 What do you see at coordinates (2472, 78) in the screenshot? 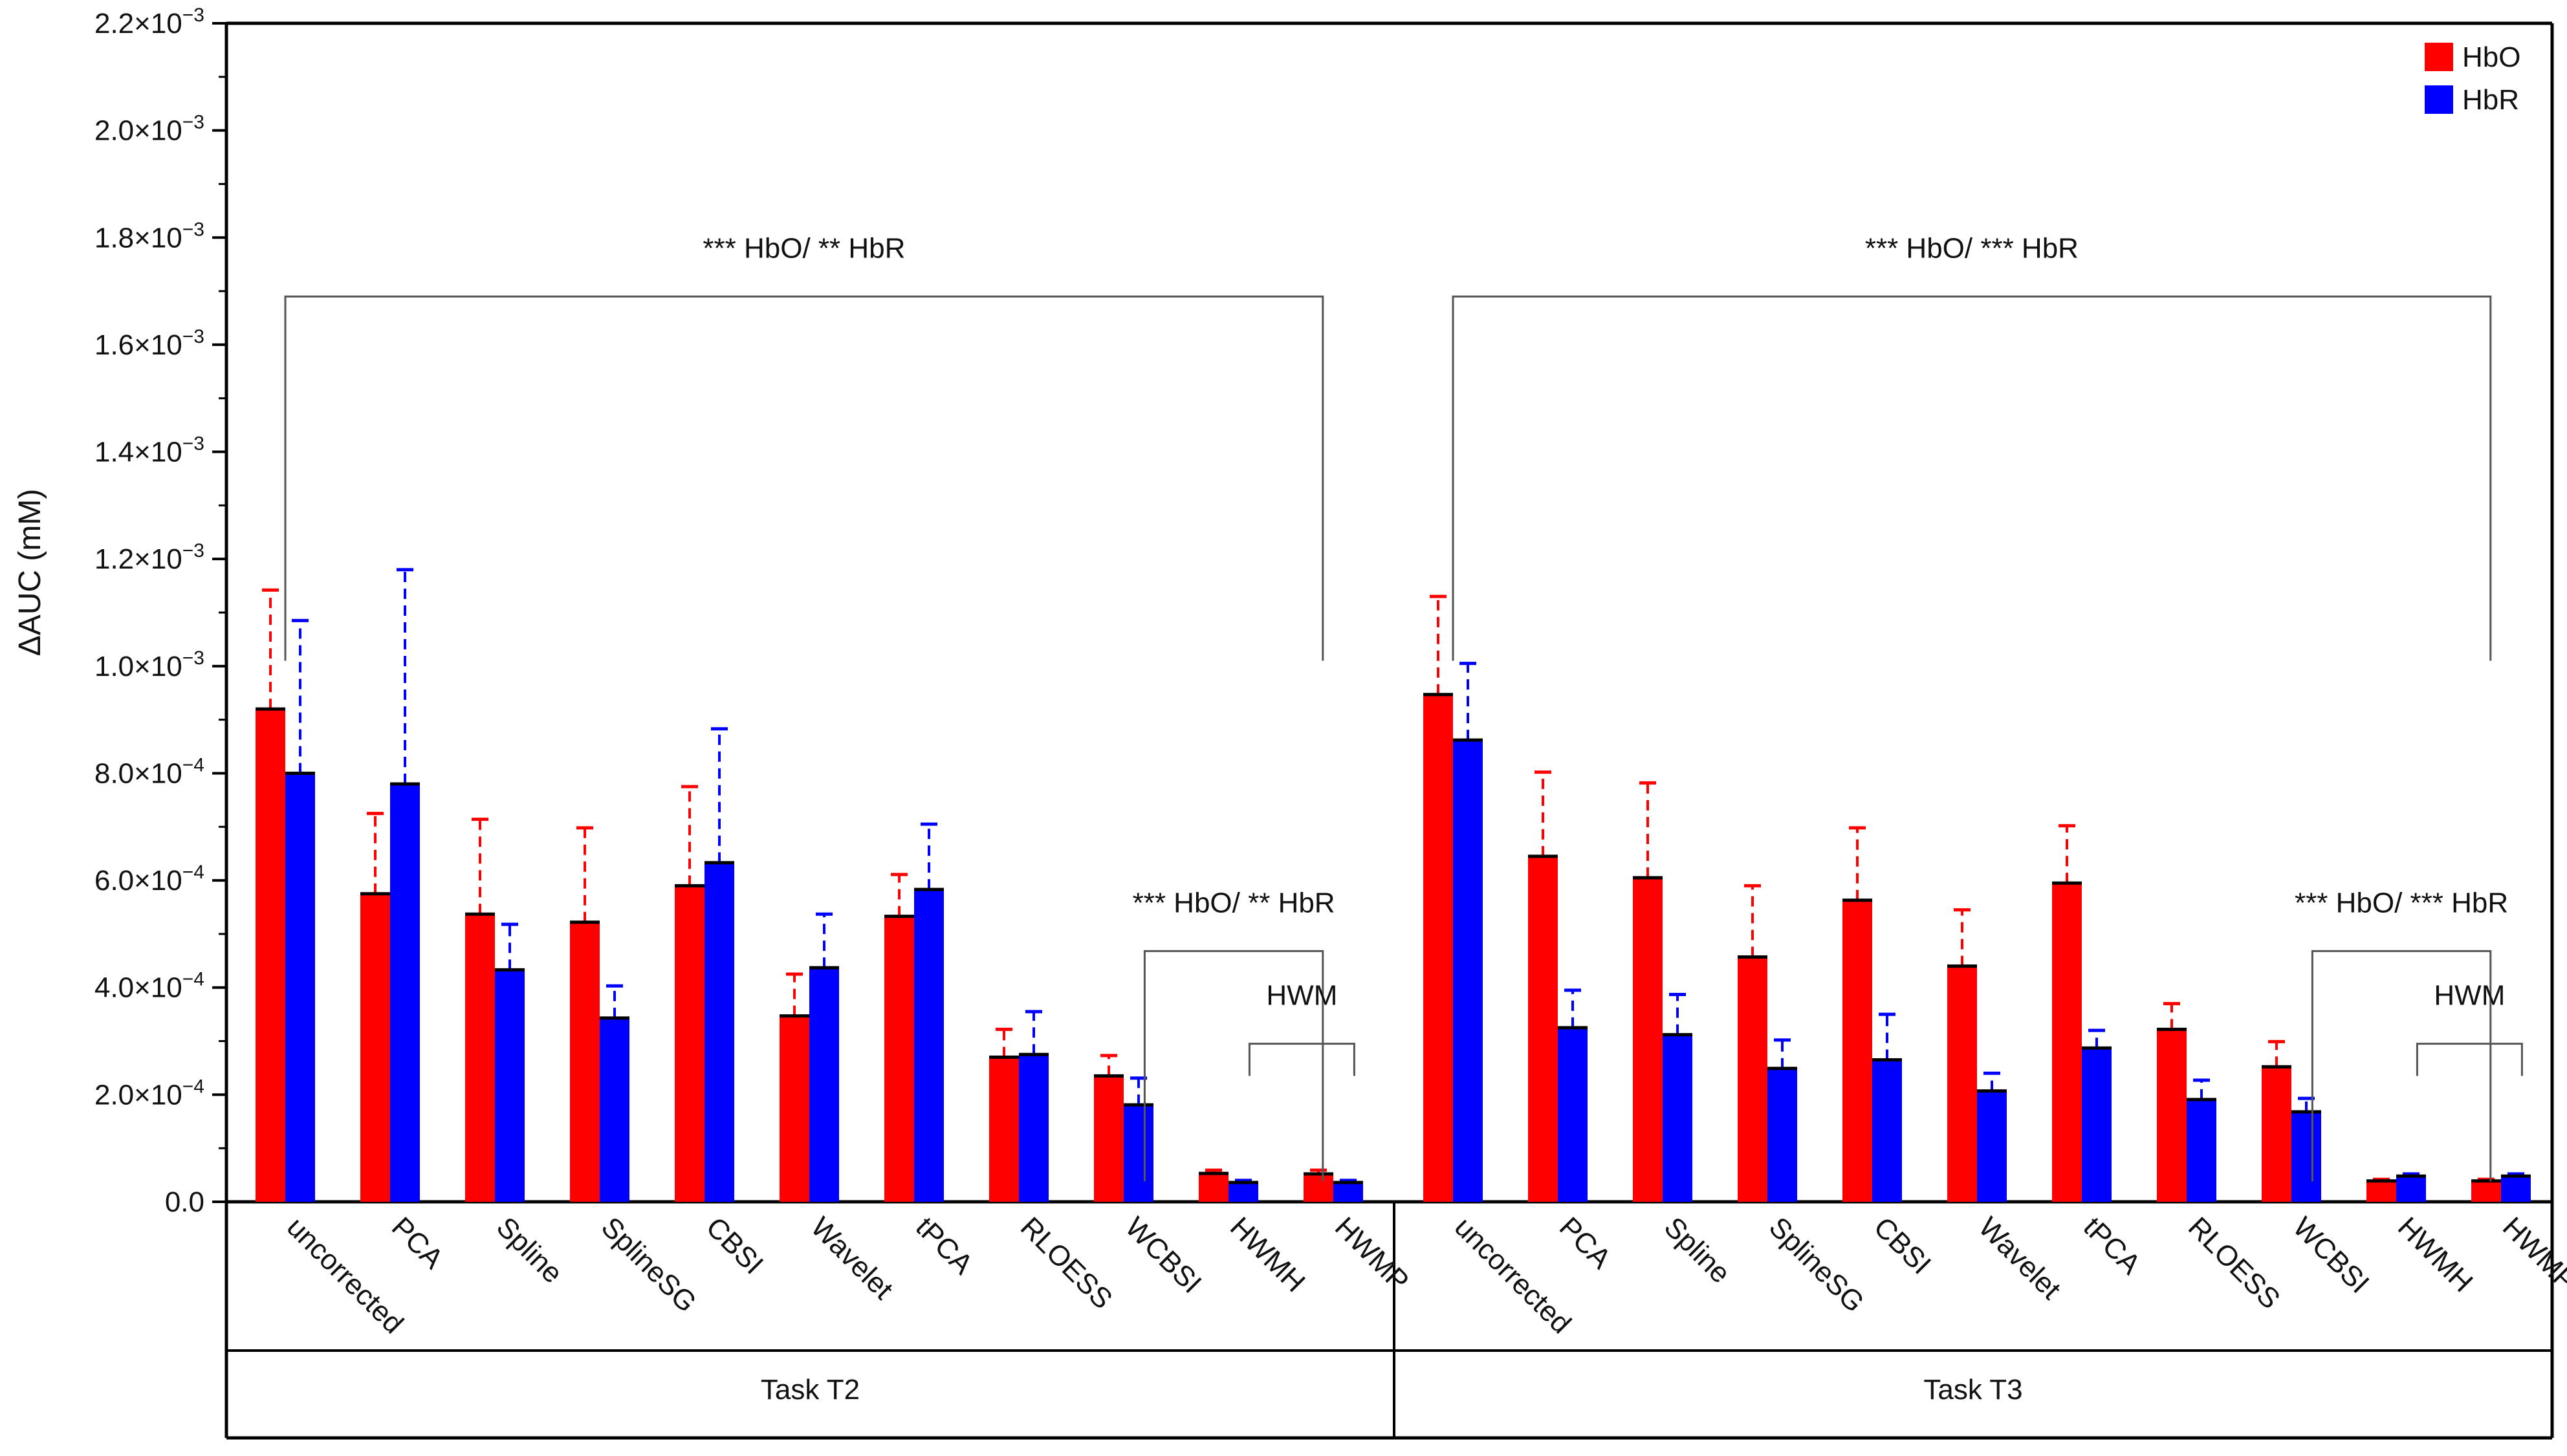
I see `legend: HbO HbR` at bounding box center [2472, 78].